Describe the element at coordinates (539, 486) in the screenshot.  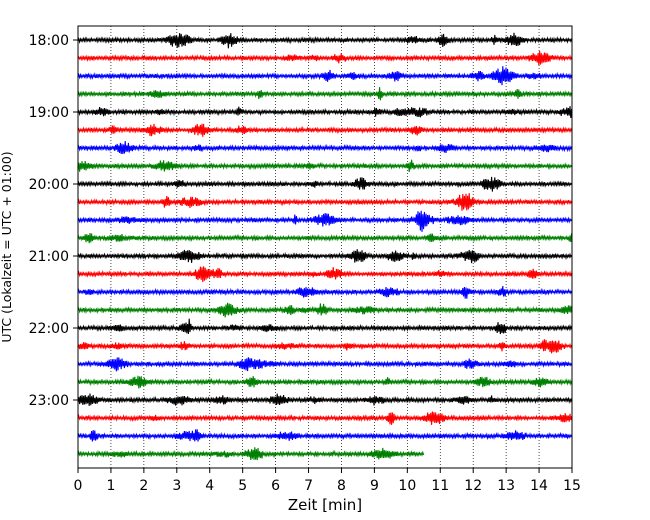
I see `x-tick-label: 14` at that location.